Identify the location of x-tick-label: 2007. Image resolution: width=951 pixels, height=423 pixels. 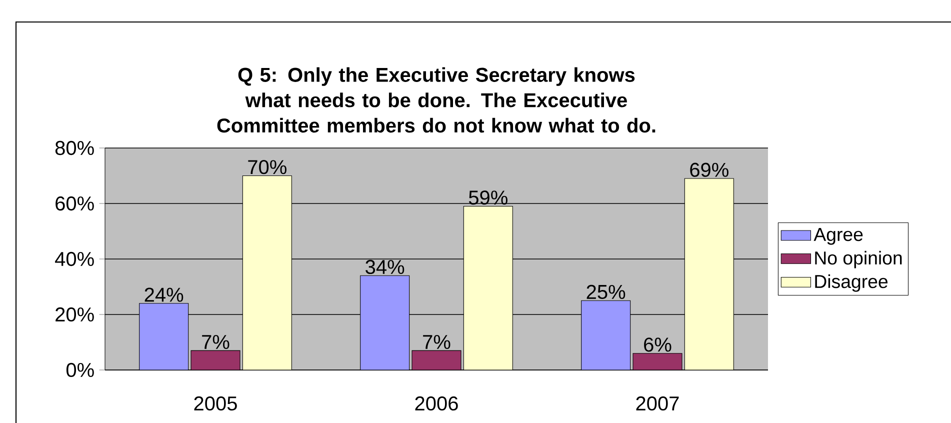
(657, 403).